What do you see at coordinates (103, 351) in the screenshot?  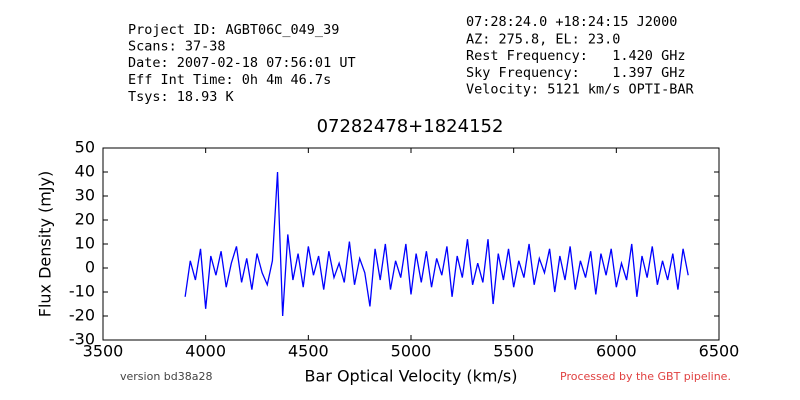 I see `x-tick-label: 3500` at bounding box center [103, 351].